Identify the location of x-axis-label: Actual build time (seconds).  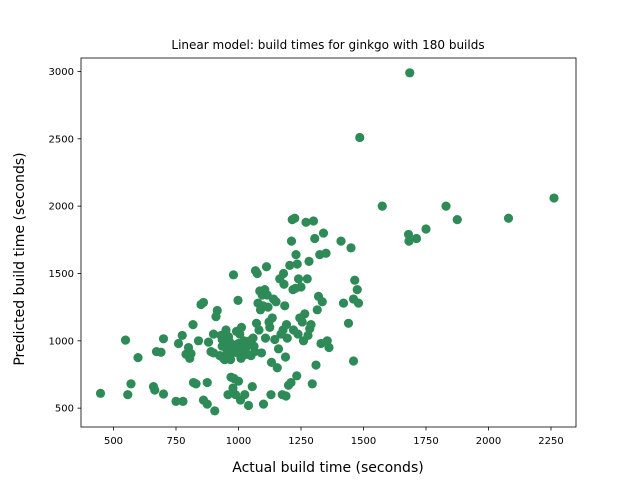
(327, 468).